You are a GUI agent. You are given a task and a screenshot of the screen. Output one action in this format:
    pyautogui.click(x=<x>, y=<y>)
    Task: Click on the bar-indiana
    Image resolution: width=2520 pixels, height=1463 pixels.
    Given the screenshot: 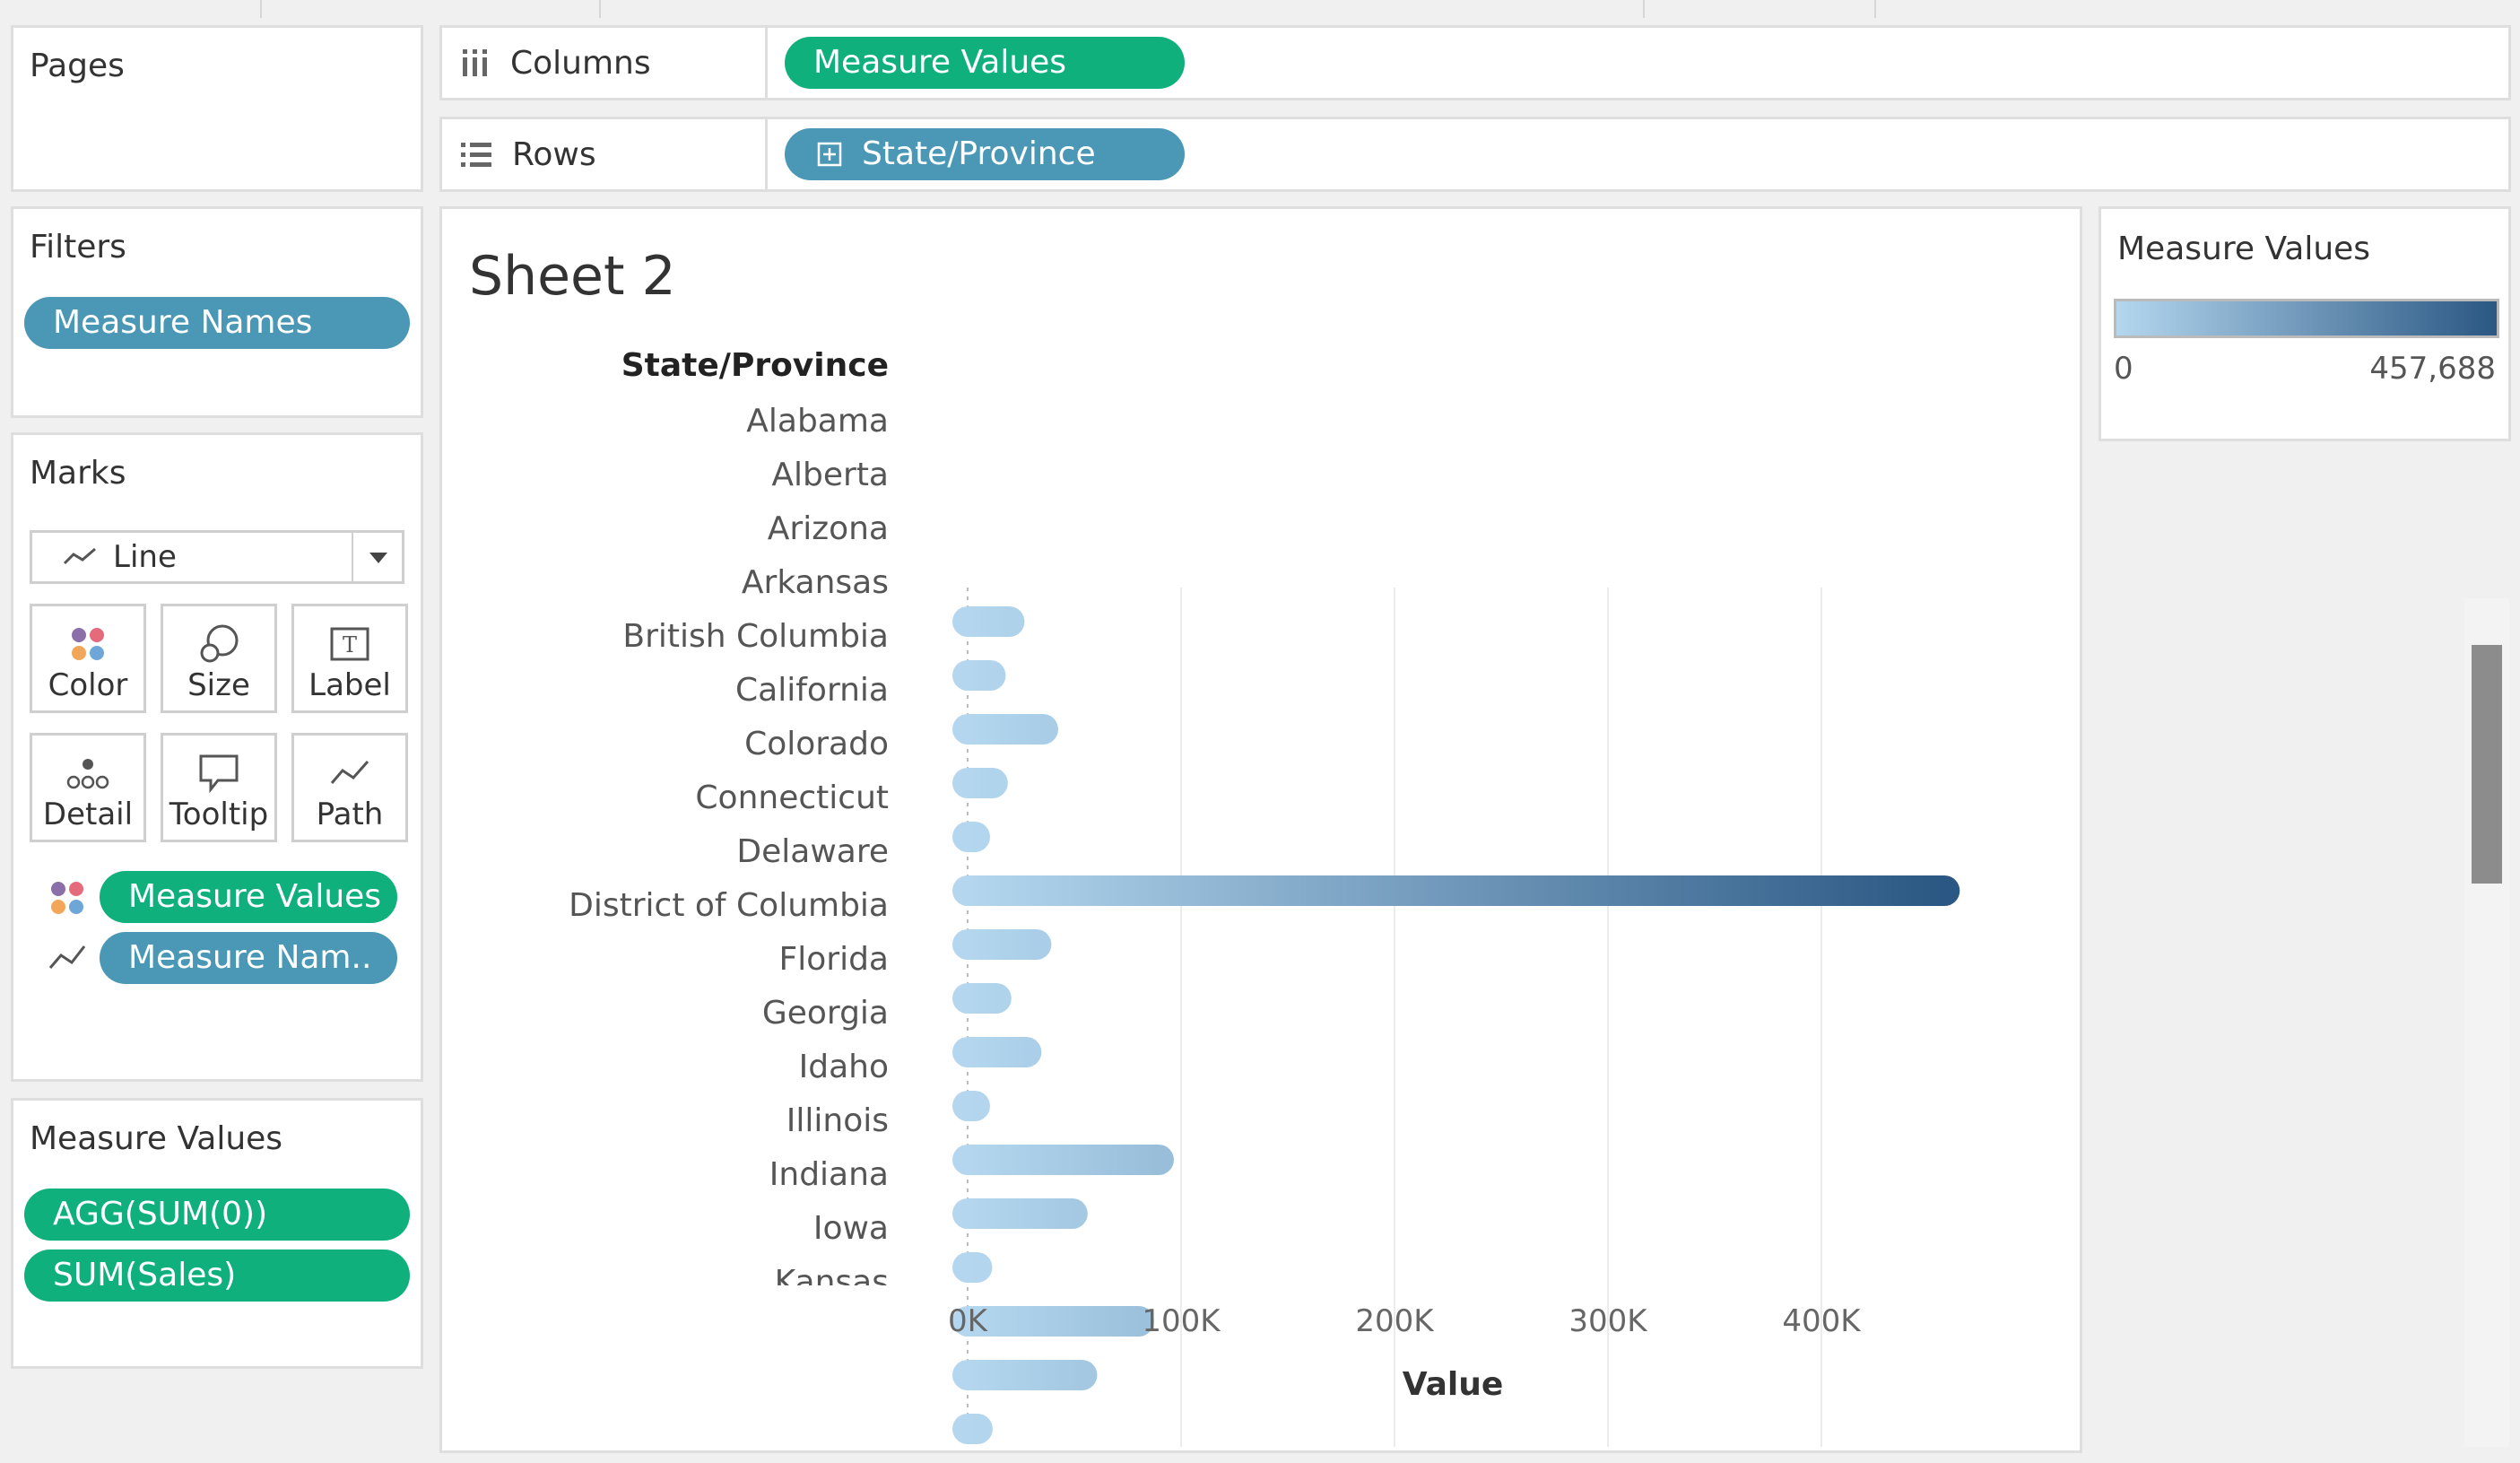 What is the action you would take?
    pyautogui.click(x=1025, y=1375)
    